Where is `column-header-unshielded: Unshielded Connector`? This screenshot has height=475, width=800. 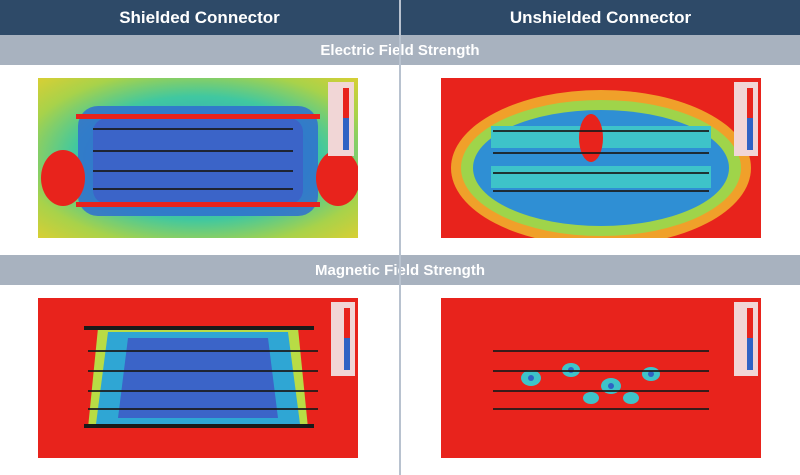
column-header-unshielded: Unshielded Connector is located at coordinates (600, 17).